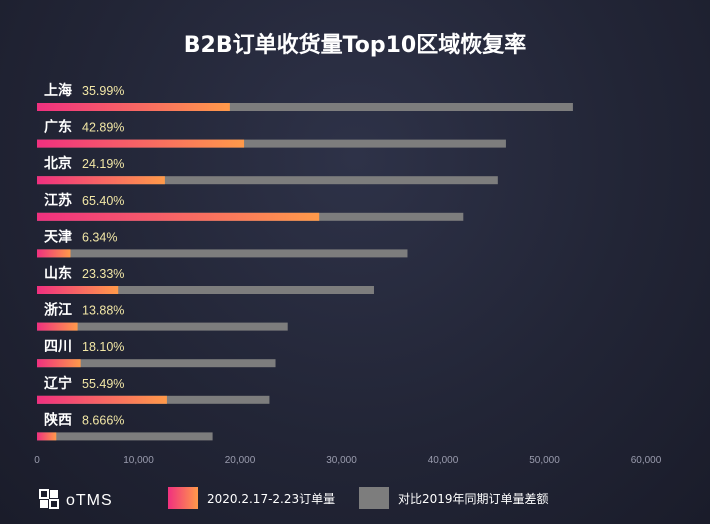 The image size is (710, 524). I want to click on recovery-rate-label: 55.49%, so click(103, 384).